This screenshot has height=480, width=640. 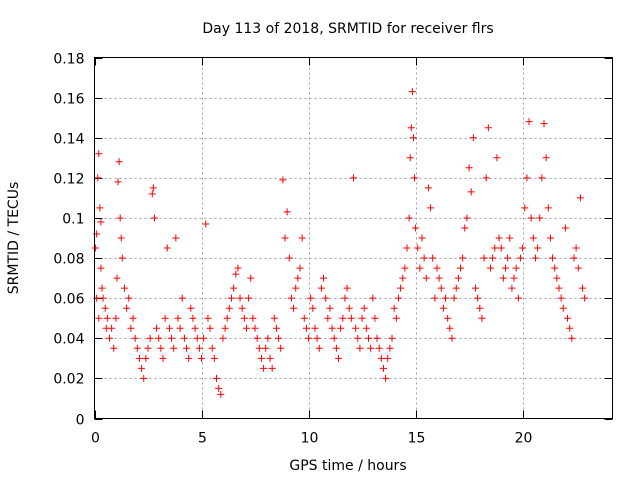 I want to click on y-tick-label: 0.12, so click(x=68, y=180).